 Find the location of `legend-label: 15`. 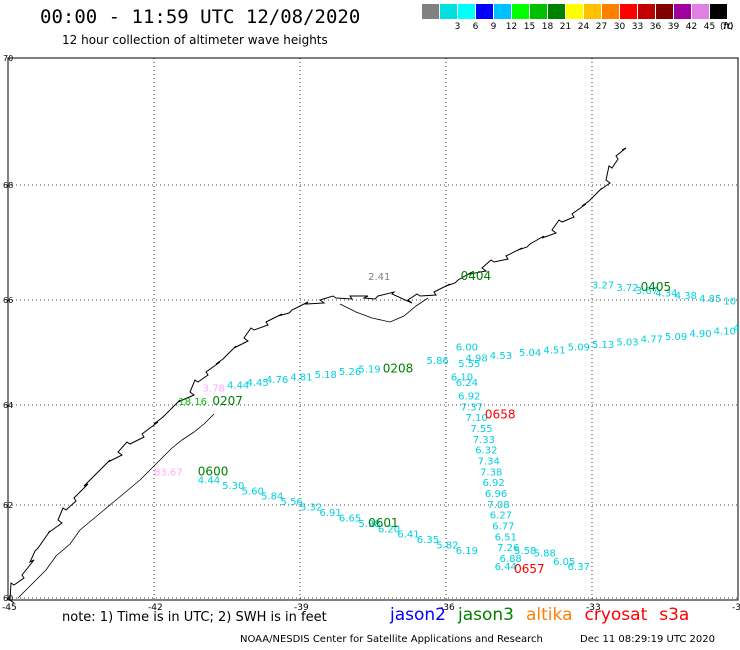

legend-label: 15 is located at coordinates (529, 27).